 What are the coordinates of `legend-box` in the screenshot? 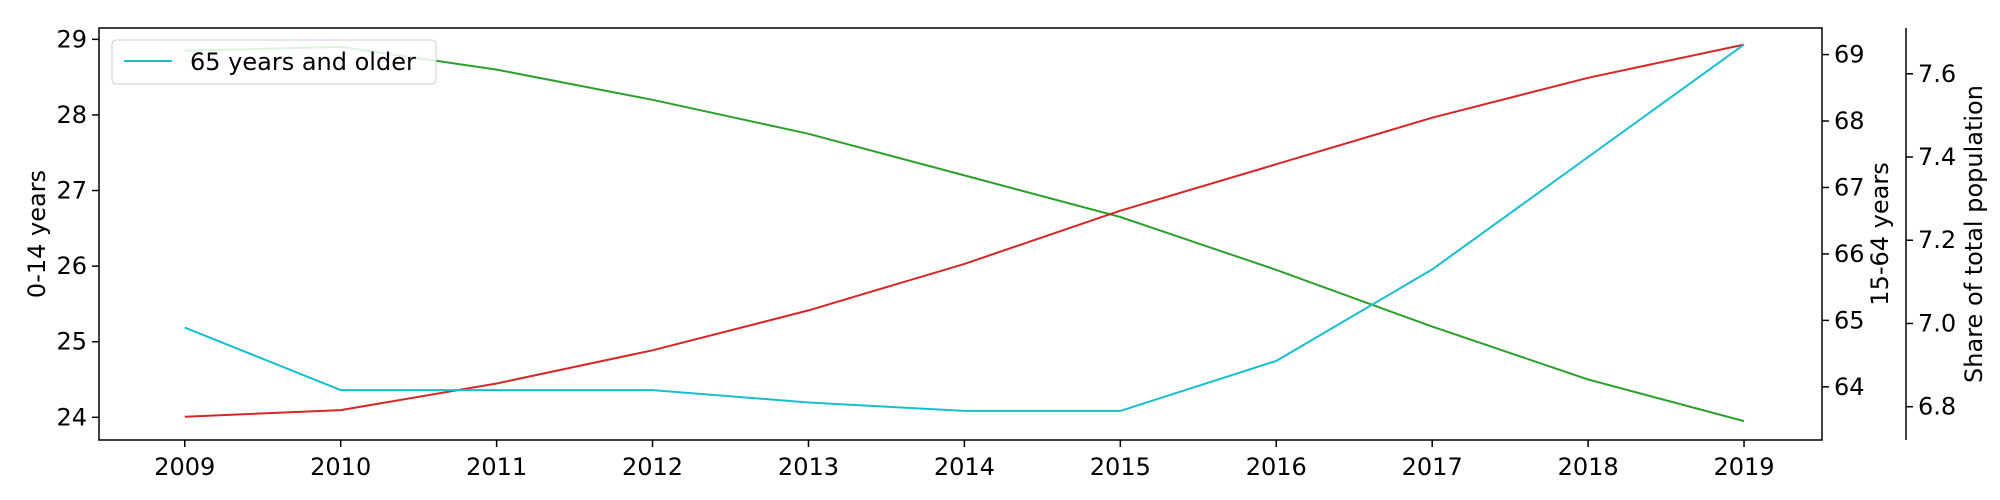 It's located at (274, 62).